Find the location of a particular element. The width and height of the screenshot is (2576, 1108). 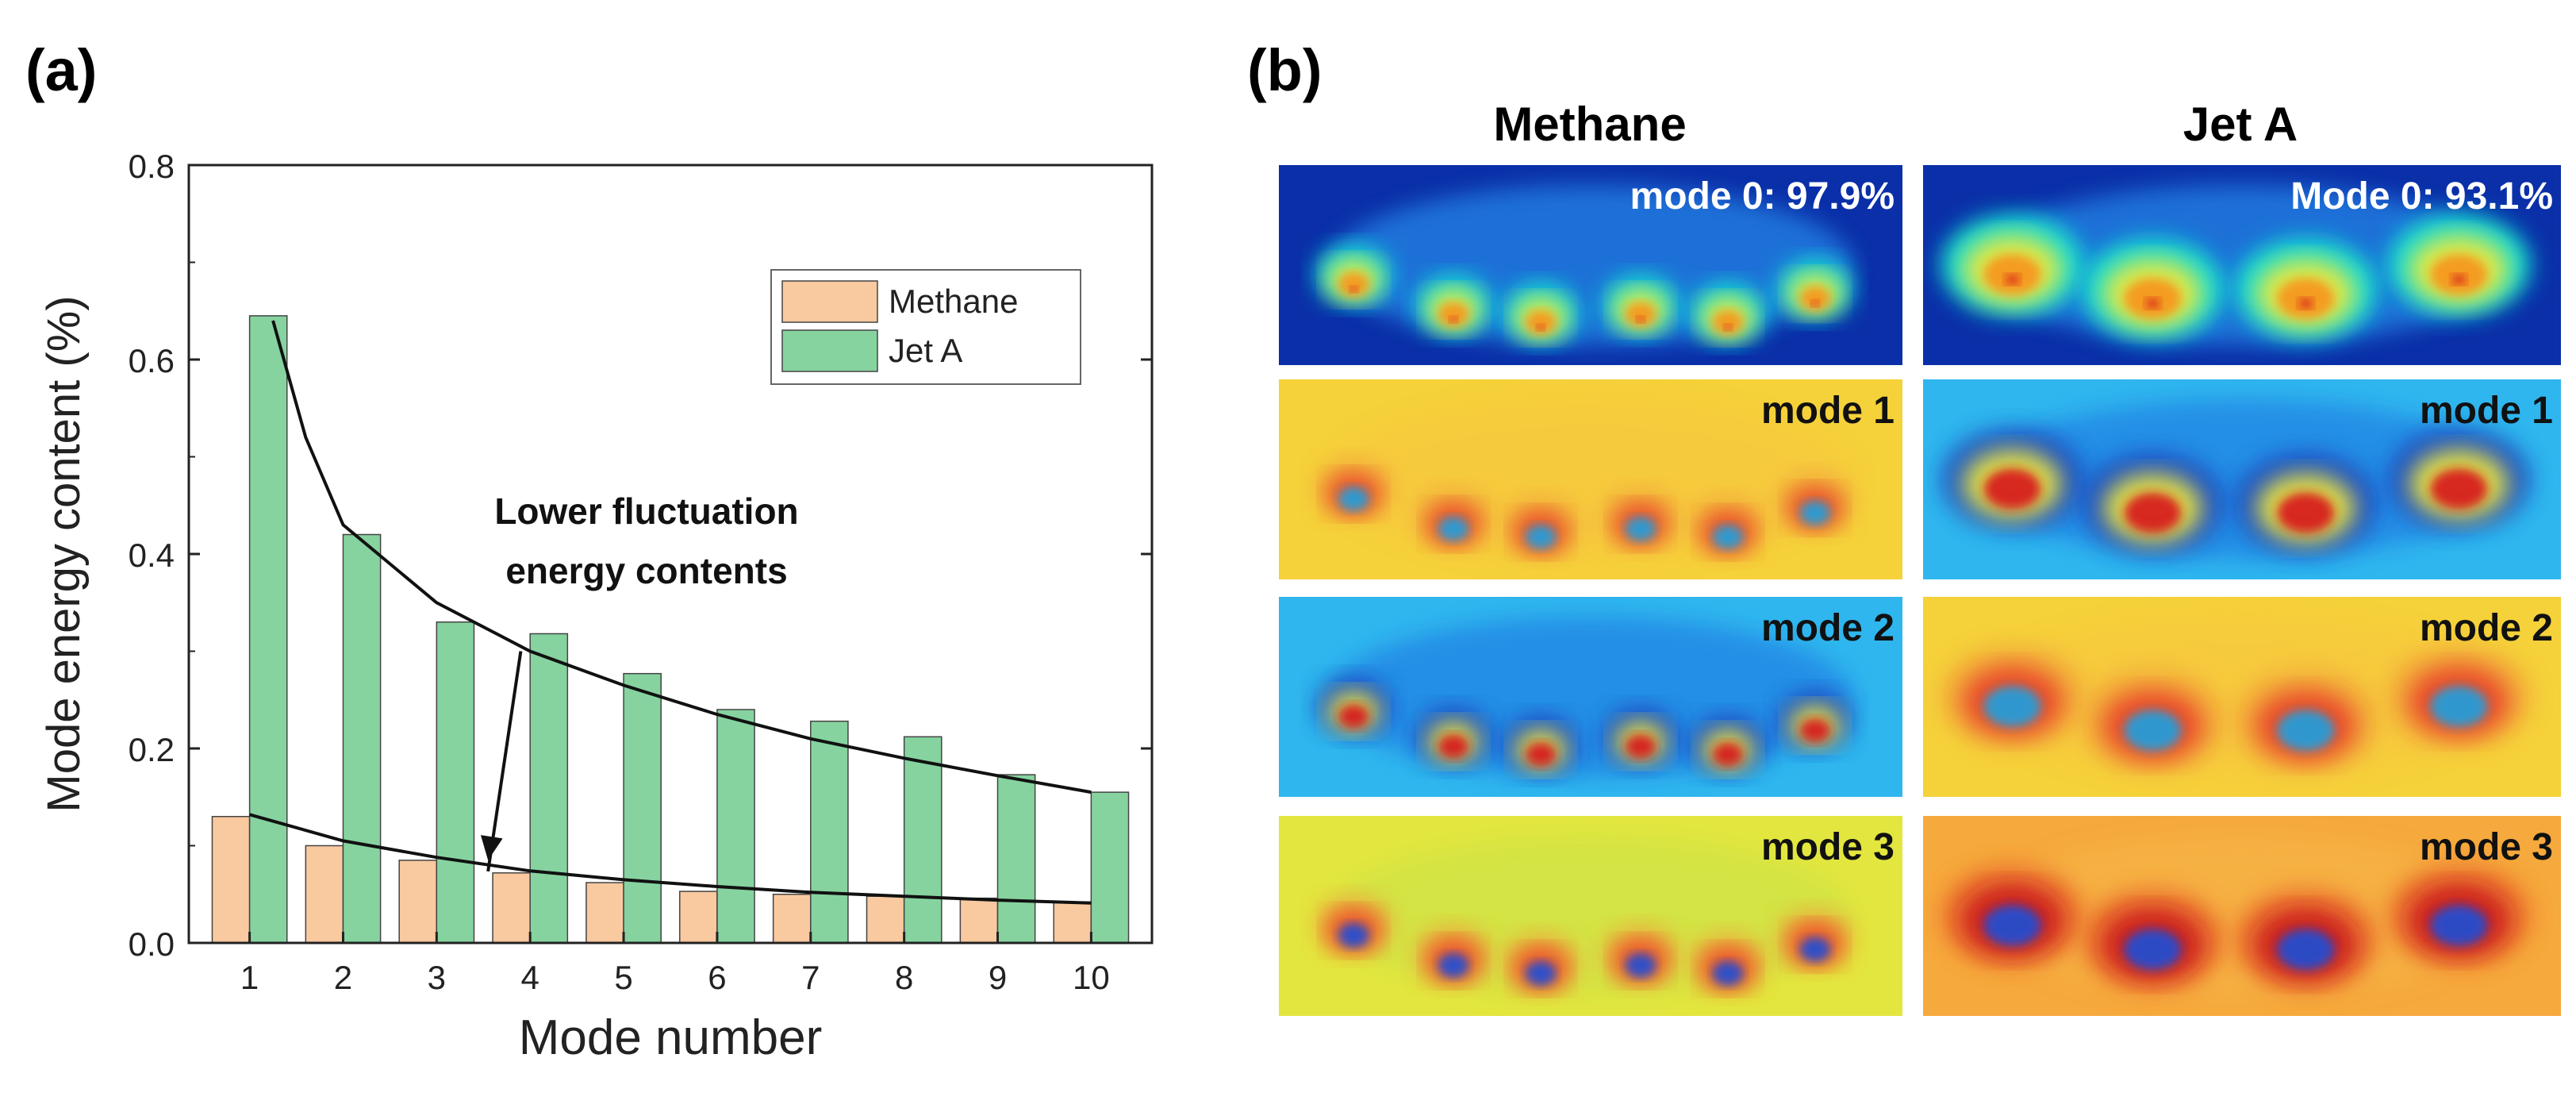

pod-field-jet-a-mode-3: mode 3 is located at coordinates (2242, 916).